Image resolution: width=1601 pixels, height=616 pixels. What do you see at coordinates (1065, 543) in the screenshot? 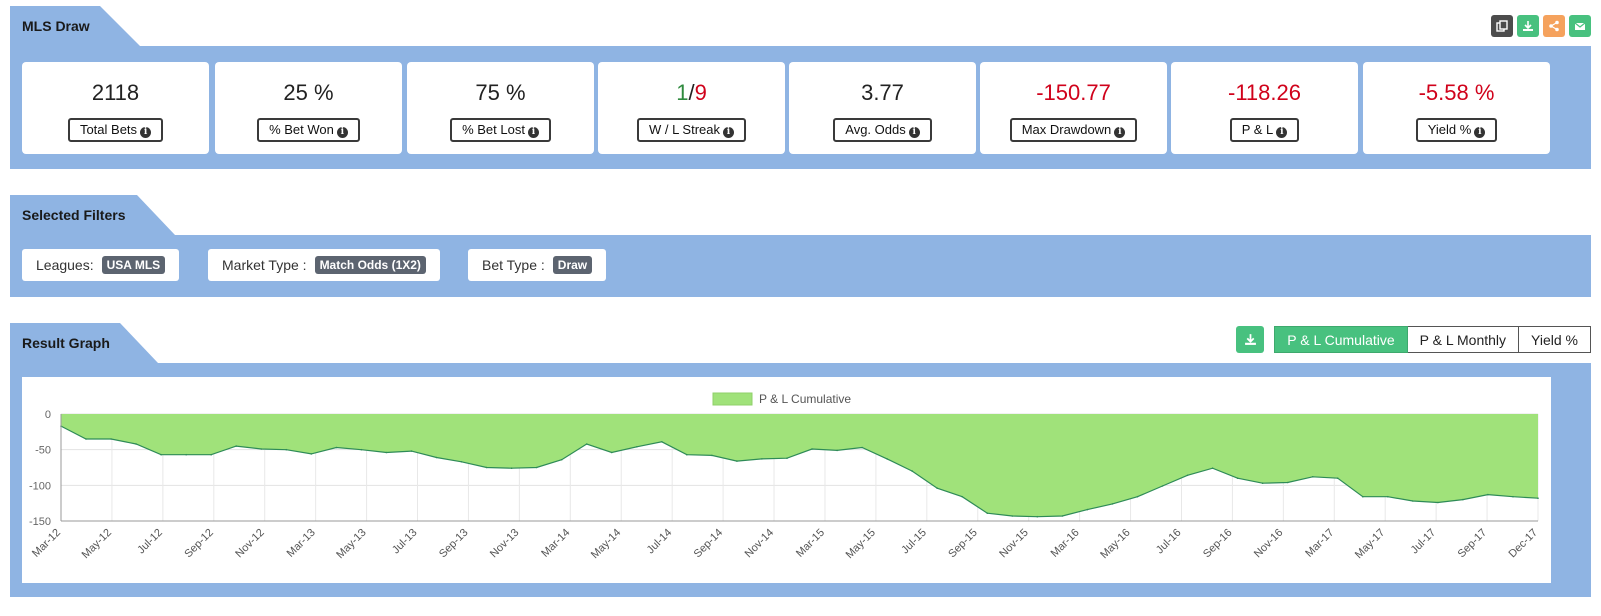
I see `x-tick-label: Mar-16` at bounding box center [1065, 543].